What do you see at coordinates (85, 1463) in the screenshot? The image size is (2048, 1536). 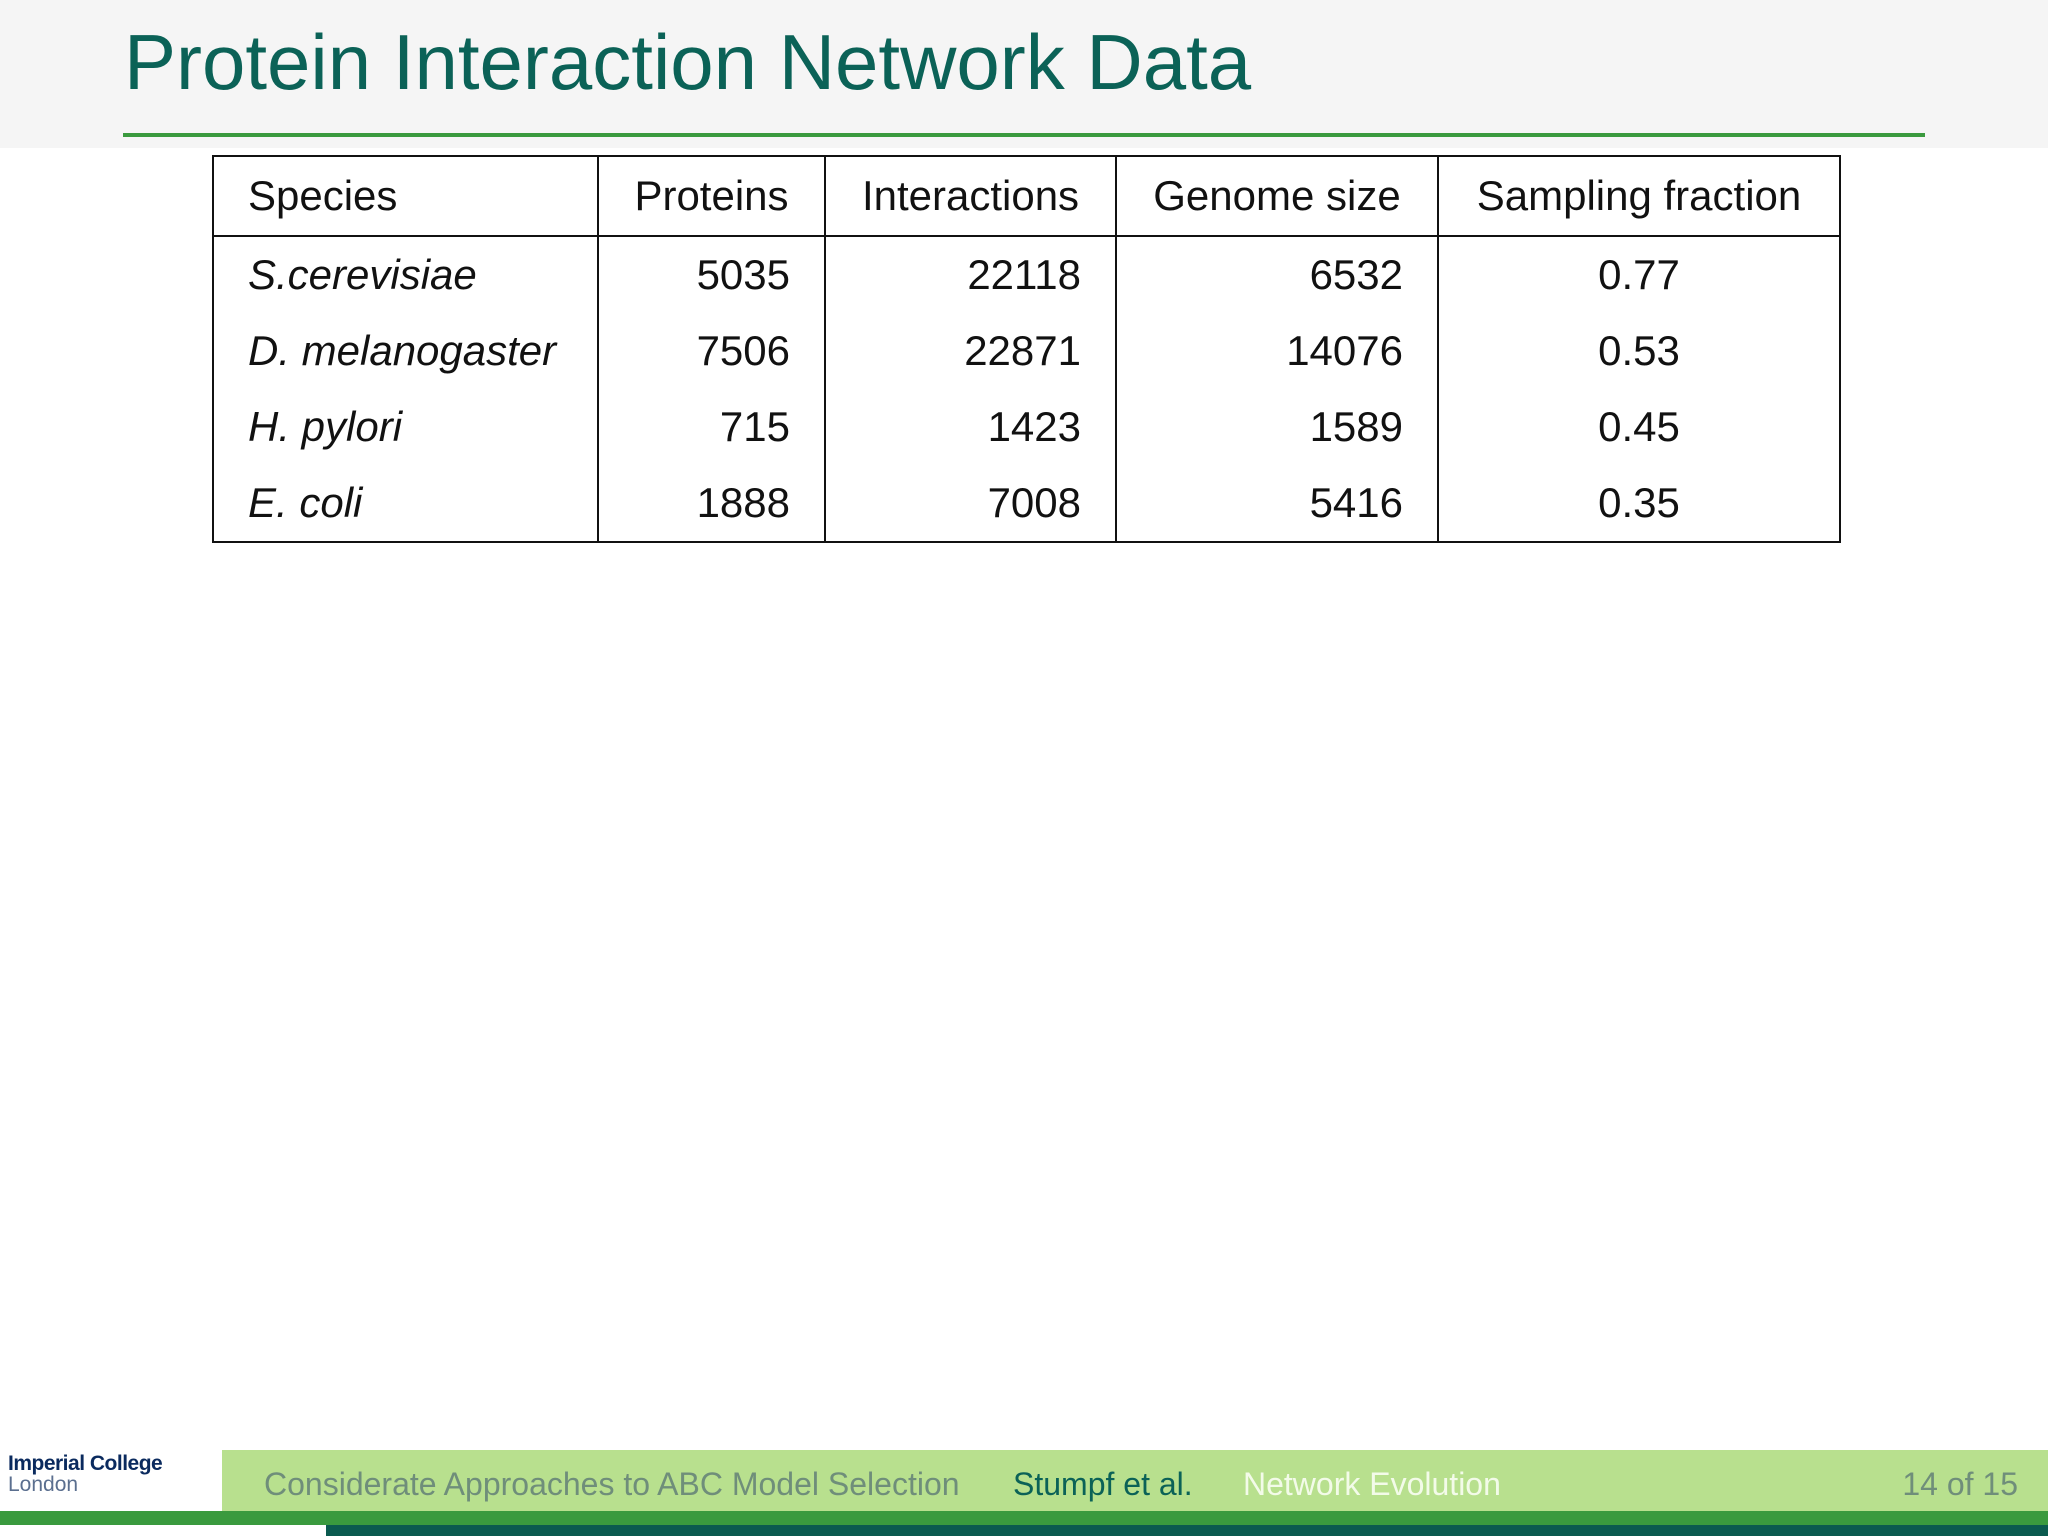 I see `logo-line-1: Imperial College` at bounding box center [85, 1463].